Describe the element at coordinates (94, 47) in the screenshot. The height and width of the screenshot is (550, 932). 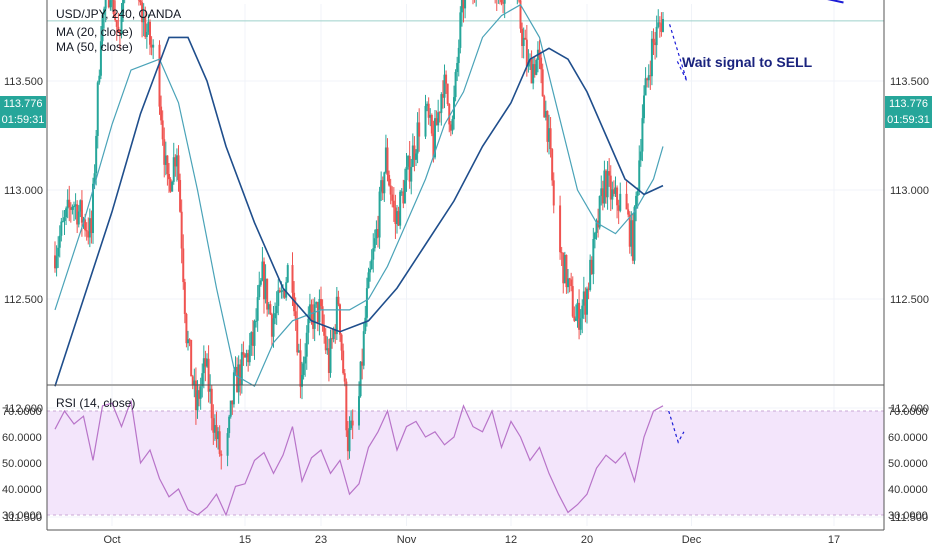
I see `legend-ma50: MA (50, close)` at that location.